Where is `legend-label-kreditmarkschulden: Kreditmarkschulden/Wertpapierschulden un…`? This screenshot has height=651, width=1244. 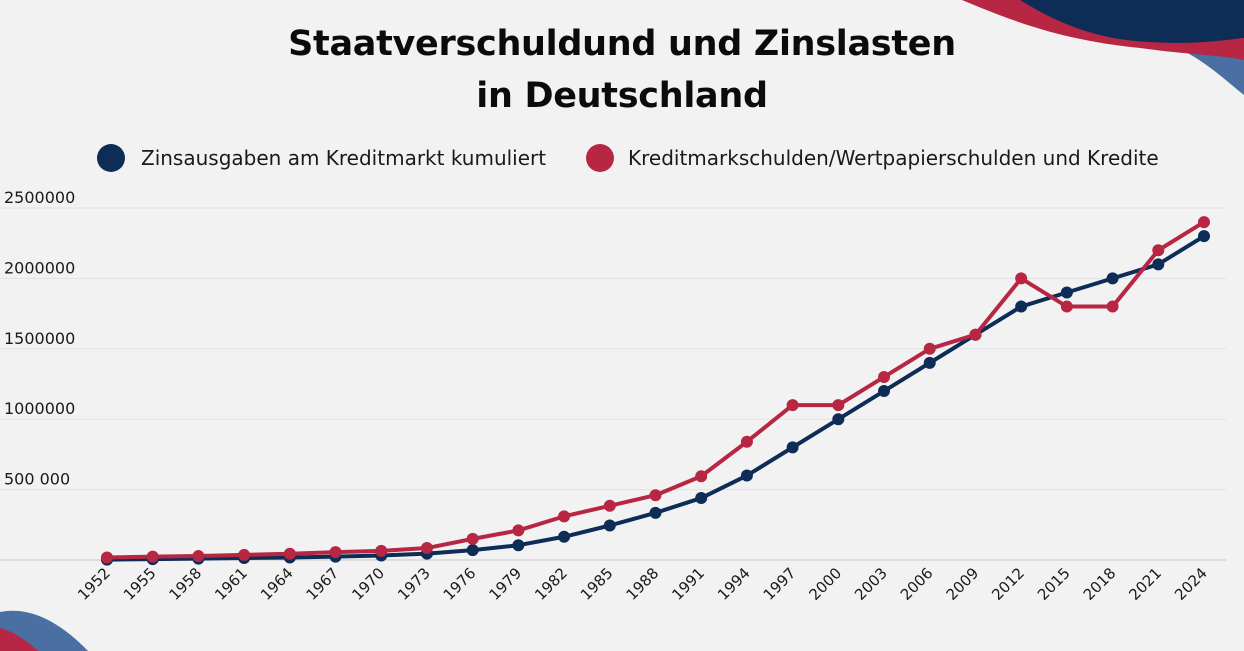
legend-label-kreditmarkschulden: Kreditmarkschulden/Wertpapierschulden un… is located at coordinates (893, 158).